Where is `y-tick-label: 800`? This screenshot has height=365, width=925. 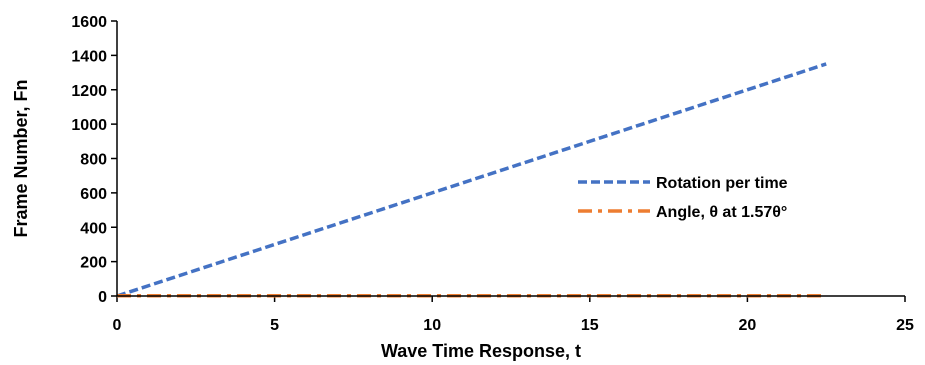
y-tick-label: 800 is located at coordinates (93, 160).